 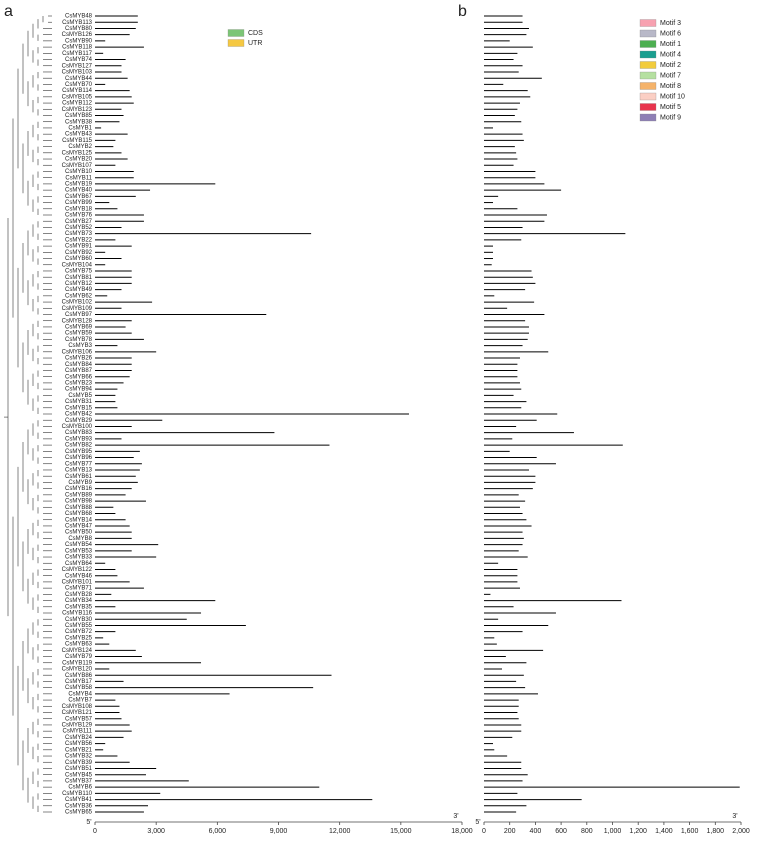 I want to click on gene-name: CsMYB68, so click(x=79, y=514).